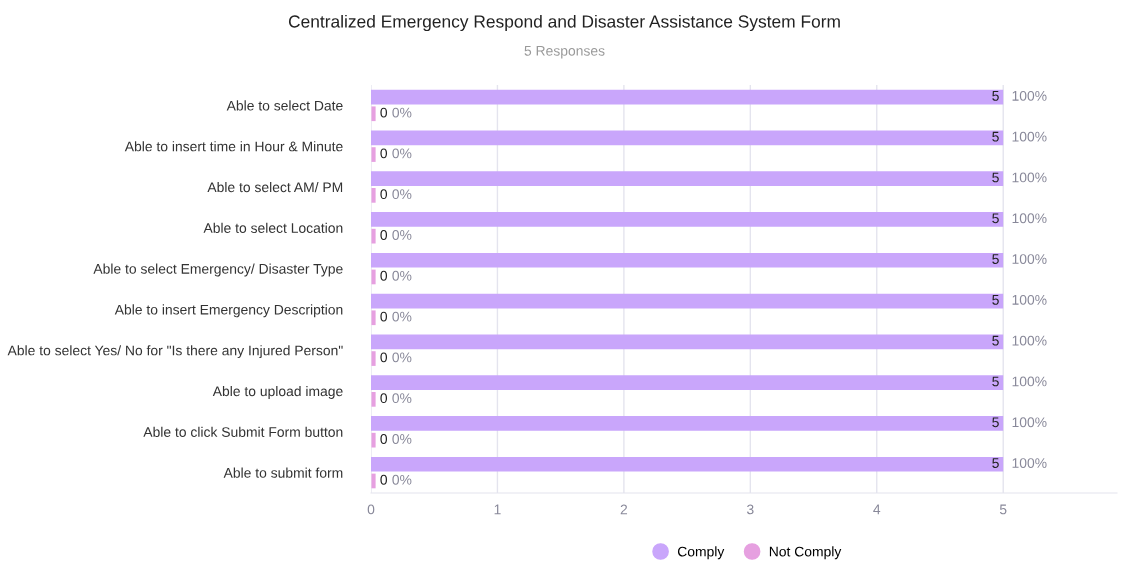 The height and width of the screenshot is (576, 1129). What do you see at coordinates (233, 146) in the screenshot?
I see `y-tick-label: Able to insert time in Hour & Minute` at bounding box center [233, 146].